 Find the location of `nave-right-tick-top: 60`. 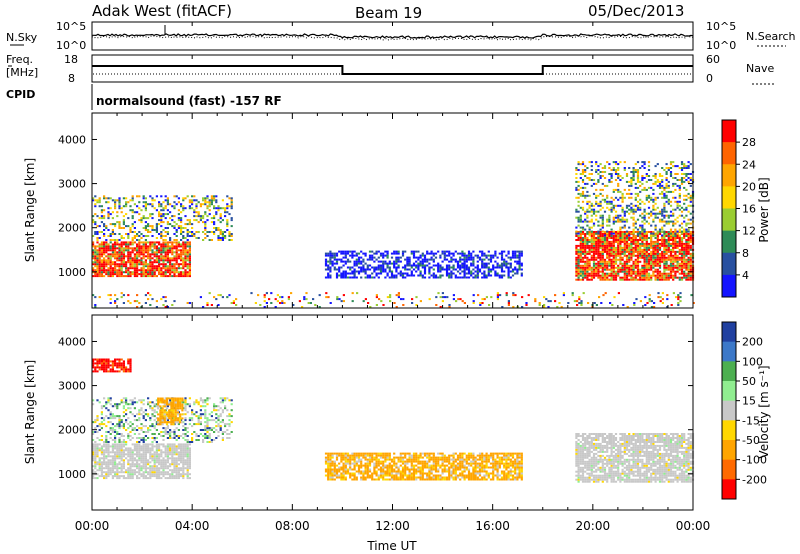

nave-right-tick-top: 60 is located at coordinates (713, 59).